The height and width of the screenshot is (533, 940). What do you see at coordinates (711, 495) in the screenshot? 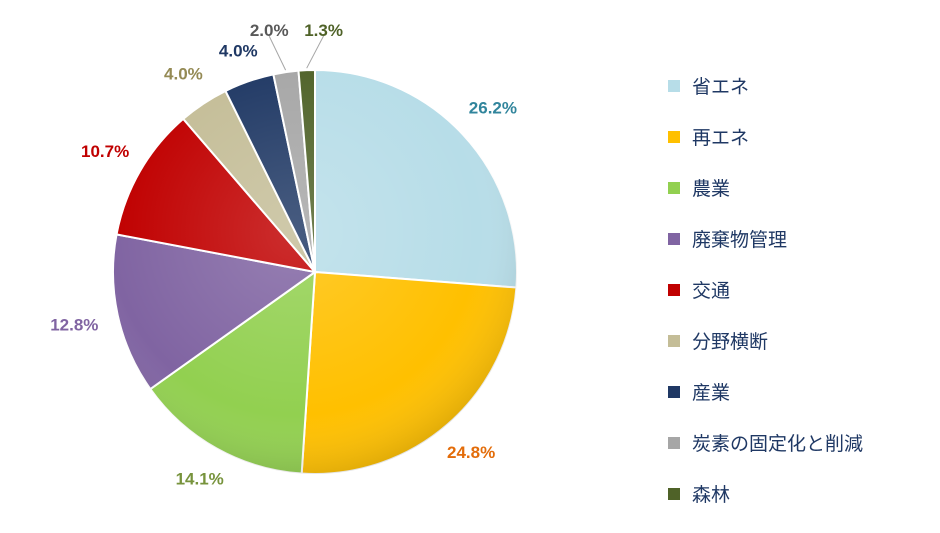
I see `legend-label: 森林` at bounding box center [711, 495].